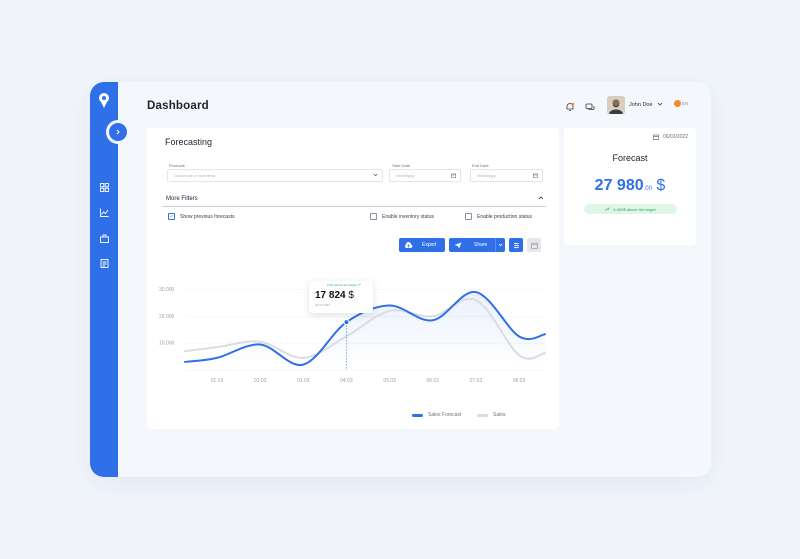 Image resolution: width=800 pixels, height=559 pixels. Describe the element at coordinates (303, 381) in the screenshot. I see `x-tick-label: 03.03` at that location.